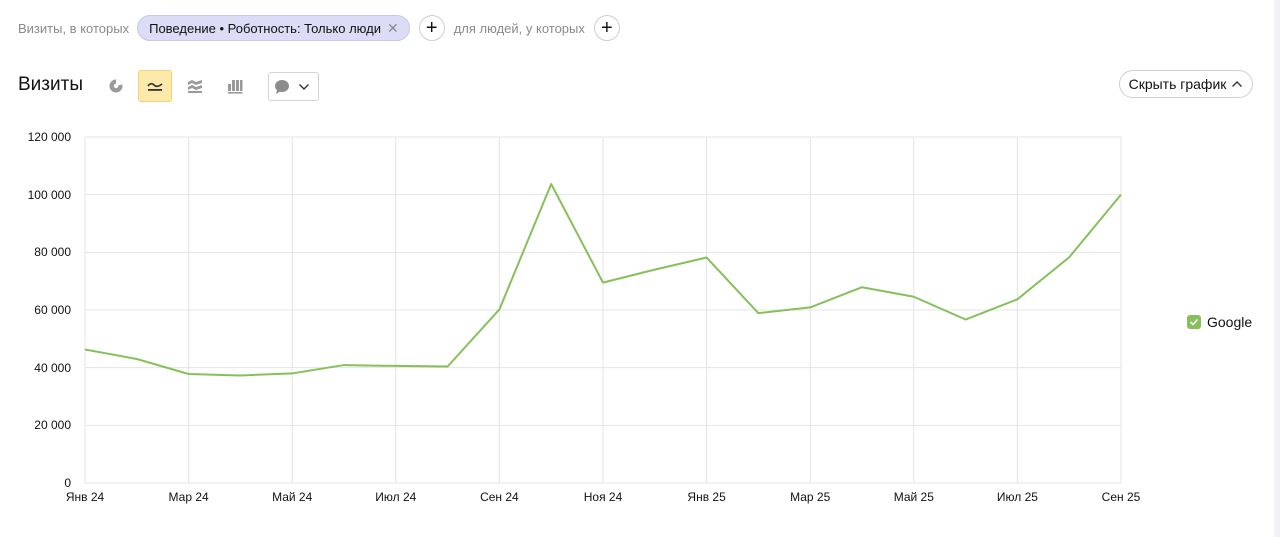  I want to click on close-icon: ✕, so click(392, 27).